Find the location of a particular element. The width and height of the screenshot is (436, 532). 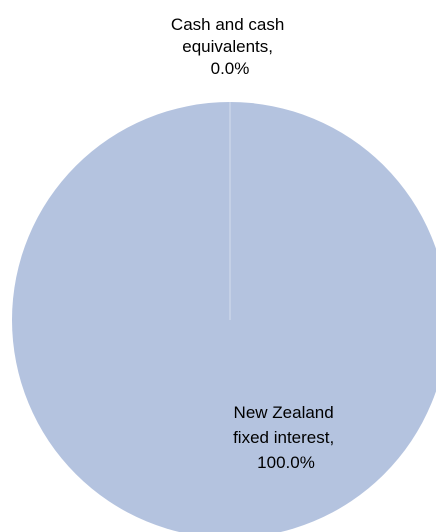

slice-label-cash-line-2: equivalents, is located at coordinates (227, 46).